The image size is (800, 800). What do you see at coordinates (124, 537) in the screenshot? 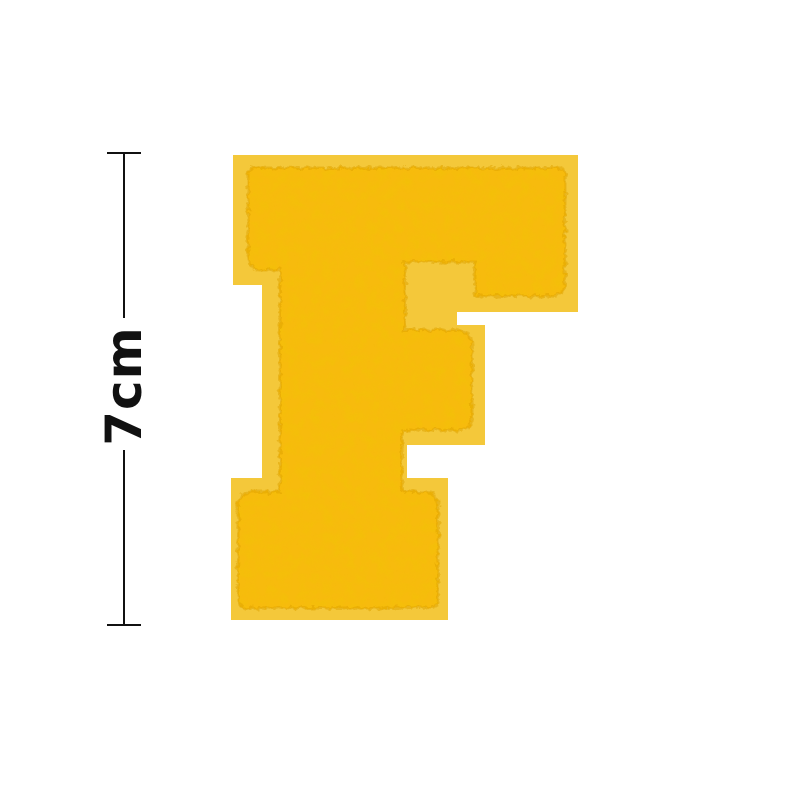
I see `dimension-line-bottom` at bounding box center [124, 537].